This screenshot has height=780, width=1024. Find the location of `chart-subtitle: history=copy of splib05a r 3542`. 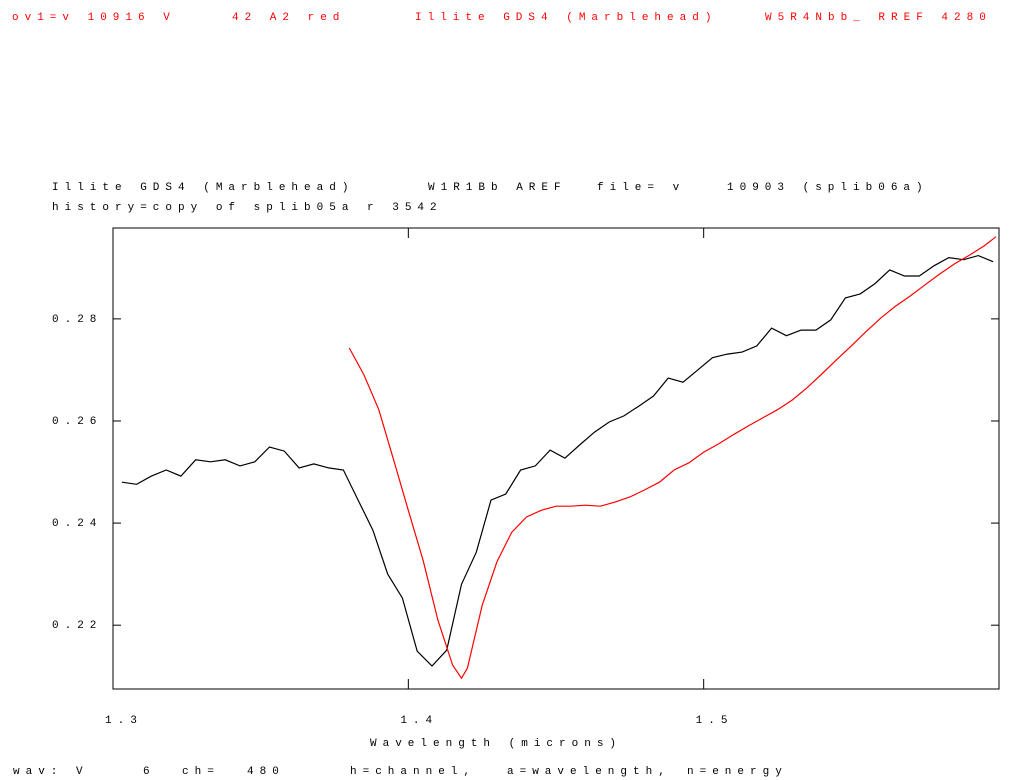

chart-subtitle: history=copy of splib05a r 3542 is located at coordinates (247, 208).